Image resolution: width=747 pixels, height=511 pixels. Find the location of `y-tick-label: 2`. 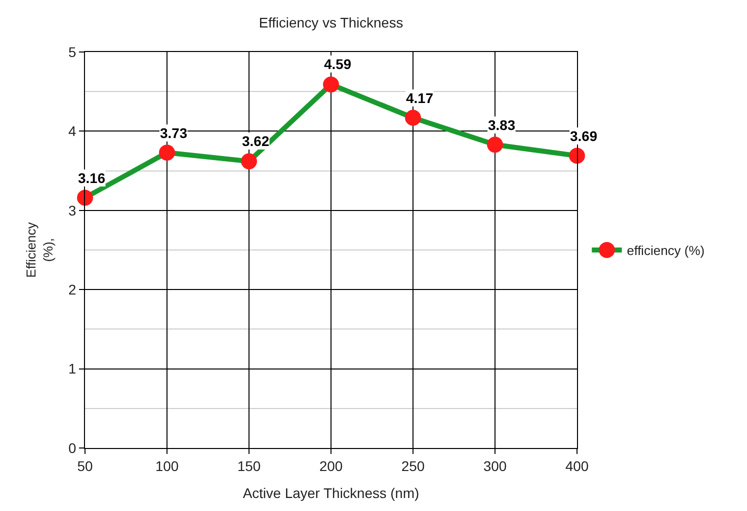

y-tick-label: 2 is located at coordinates (72, 290).